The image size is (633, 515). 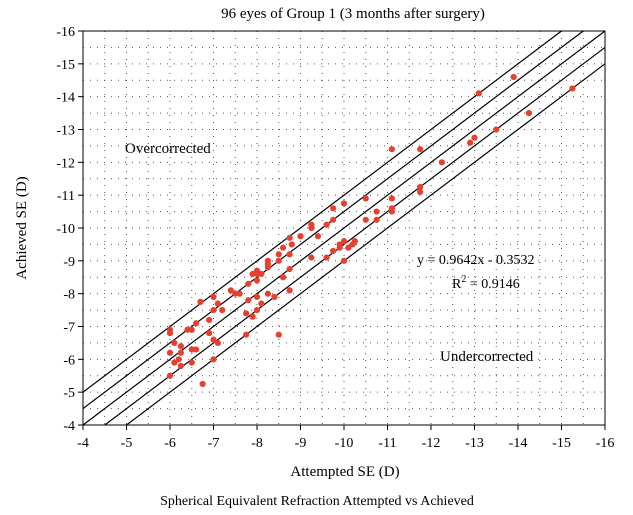 What do you see at coordinates (344, 443) in the screenshot?
I see `x-tick-label: -10` at bounding box center [344, 443].